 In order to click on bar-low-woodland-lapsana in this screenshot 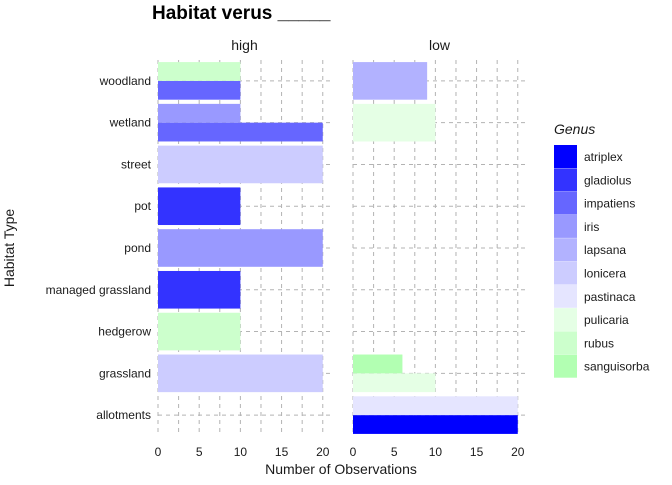, I will do `click(390, 81)`.